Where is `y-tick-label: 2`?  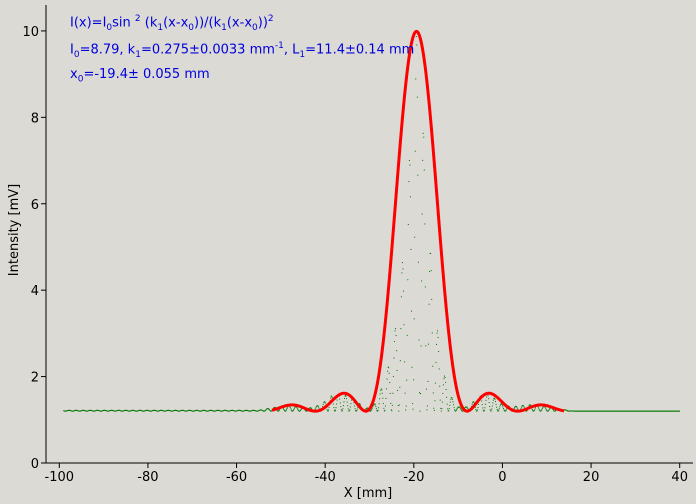 y-tick-label: 2 is located at coordinates (35, 378).